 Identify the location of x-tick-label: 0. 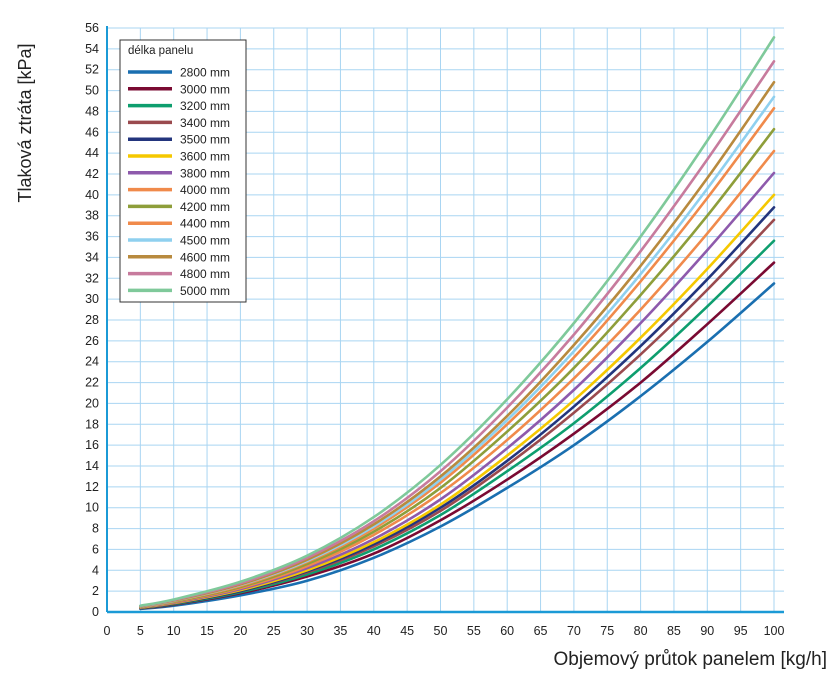
(107, 631).